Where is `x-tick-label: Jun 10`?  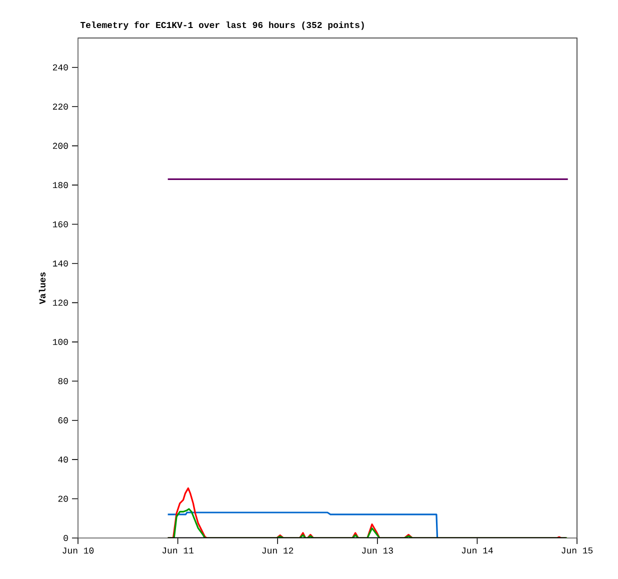 x-tick-label: Jun 10 is located at coordinates (78, 551).